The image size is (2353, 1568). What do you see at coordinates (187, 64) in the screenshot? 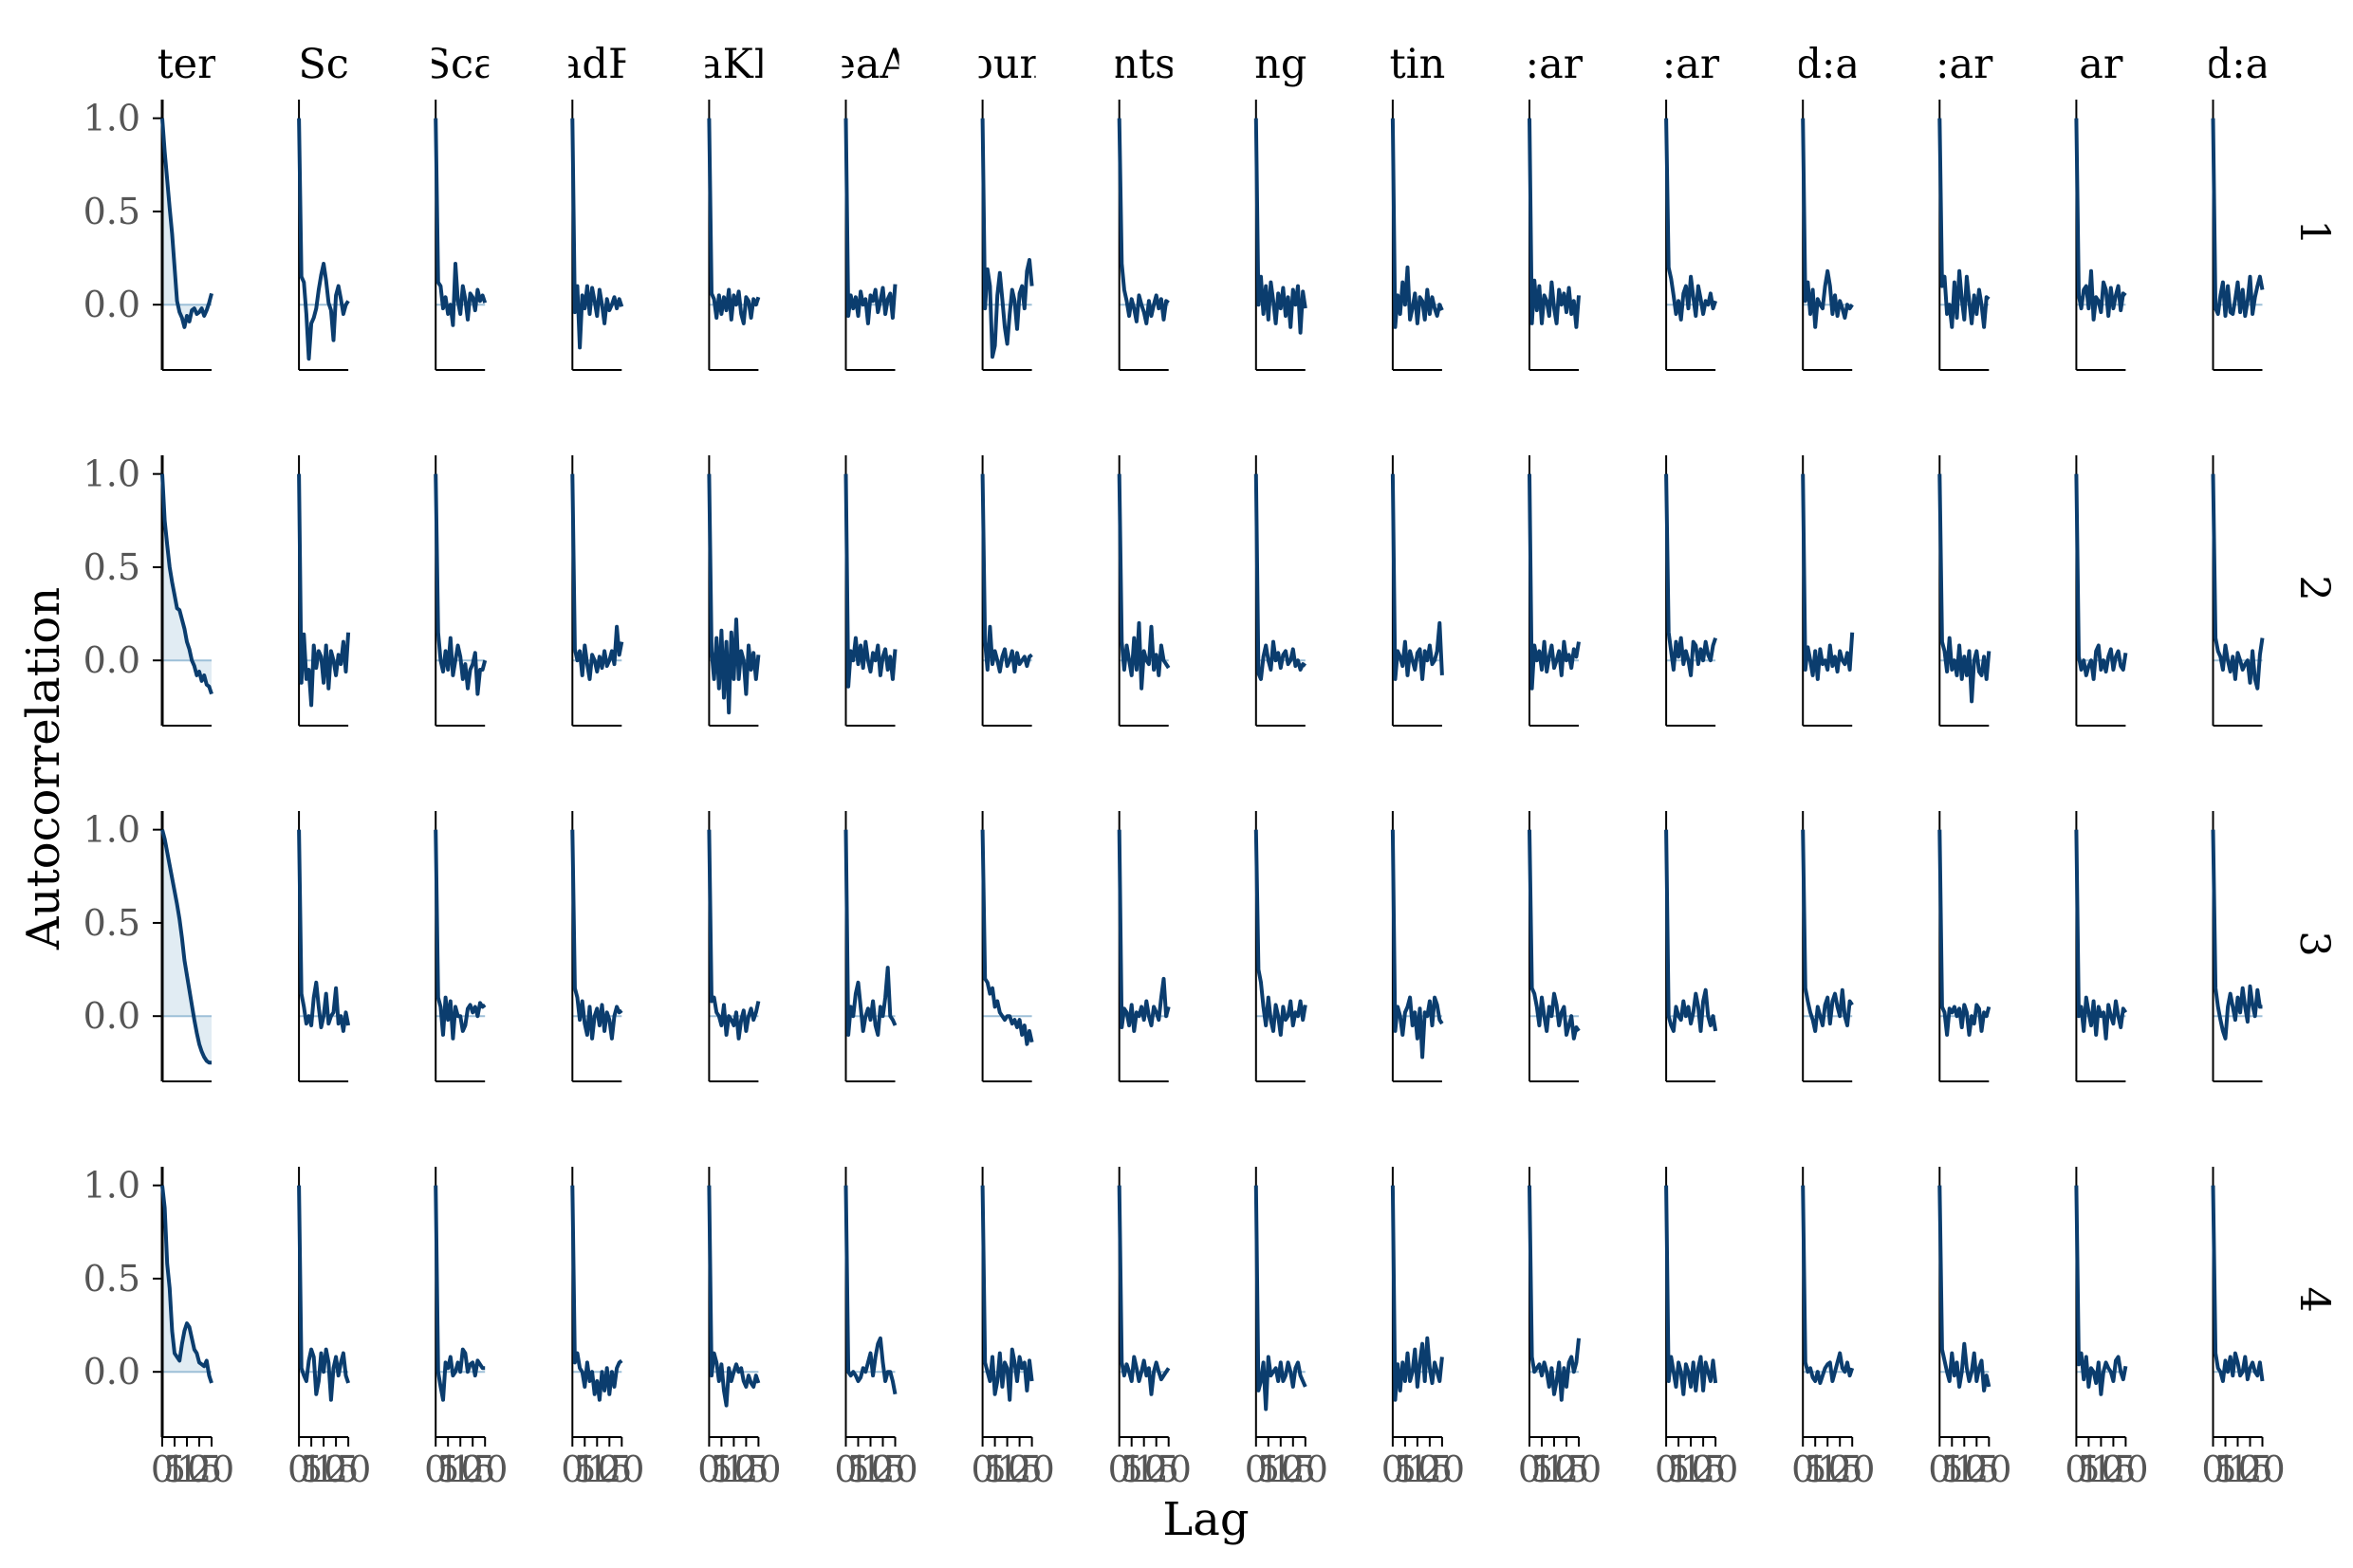
I see `column-title: ter` at bounding box center [187, 64].